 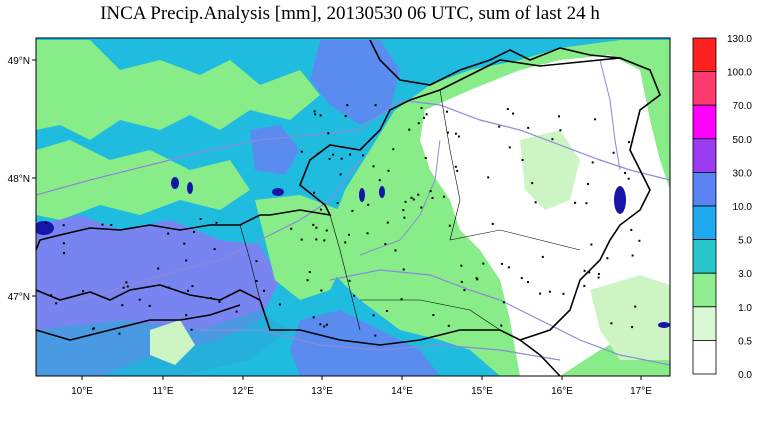 What do you see at coordinates (745, 274) in the screenshot?
I see `colorbar-label: 3.0` at bounding box center [745, 274].